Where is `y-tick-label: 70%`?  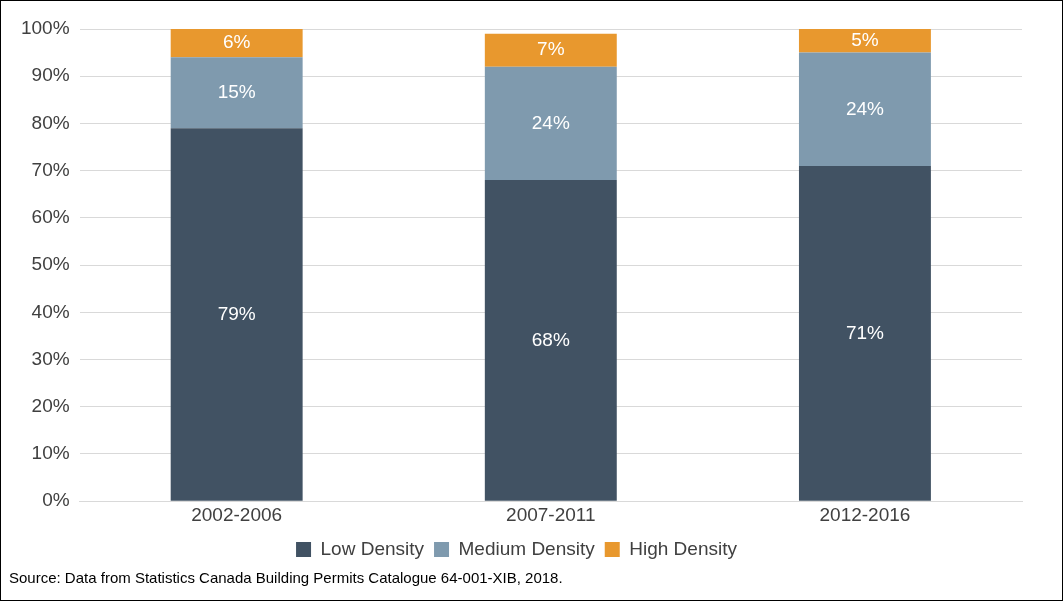
y-tick-label: 70% is located at coordinates (50, 169).